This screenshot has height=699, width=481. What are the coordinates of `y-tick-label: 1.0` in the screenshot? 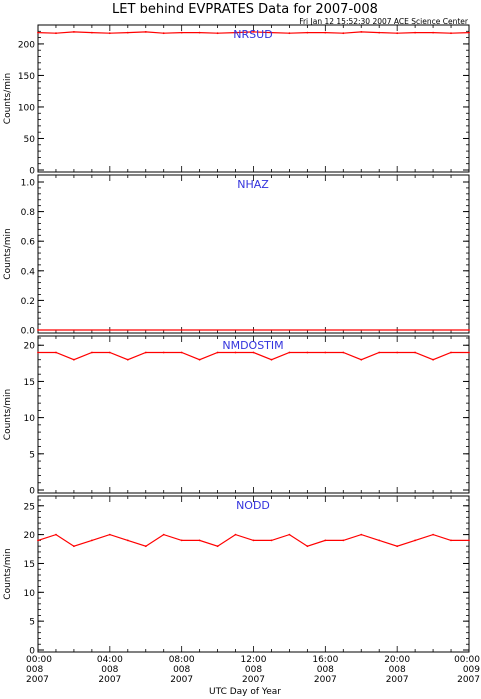 It's located at (28, 184).